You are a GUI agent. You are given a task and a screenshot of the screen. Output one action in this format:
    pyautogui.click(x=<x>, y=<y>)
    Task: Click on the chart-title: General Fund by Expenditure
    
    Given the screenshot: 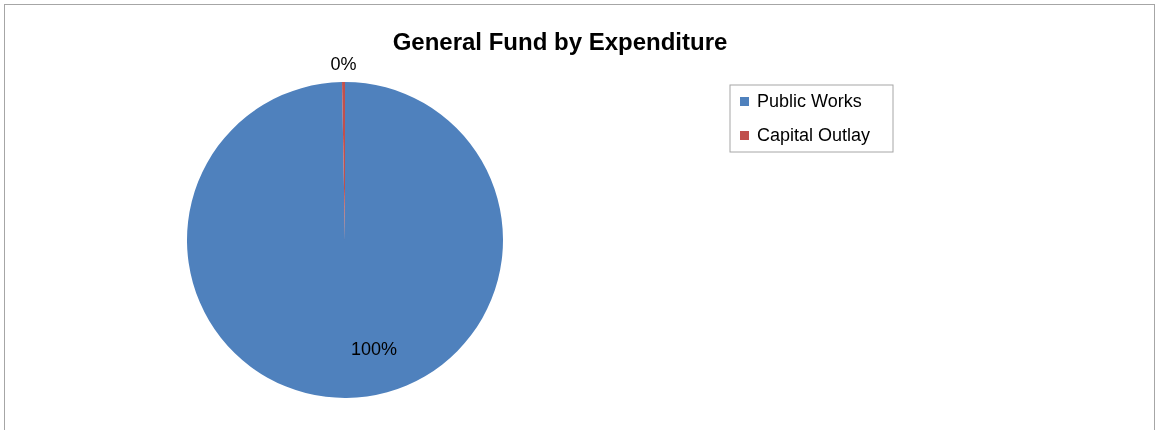 What is the action you would take?
    pyautogui.click(x=560, y=41)
    